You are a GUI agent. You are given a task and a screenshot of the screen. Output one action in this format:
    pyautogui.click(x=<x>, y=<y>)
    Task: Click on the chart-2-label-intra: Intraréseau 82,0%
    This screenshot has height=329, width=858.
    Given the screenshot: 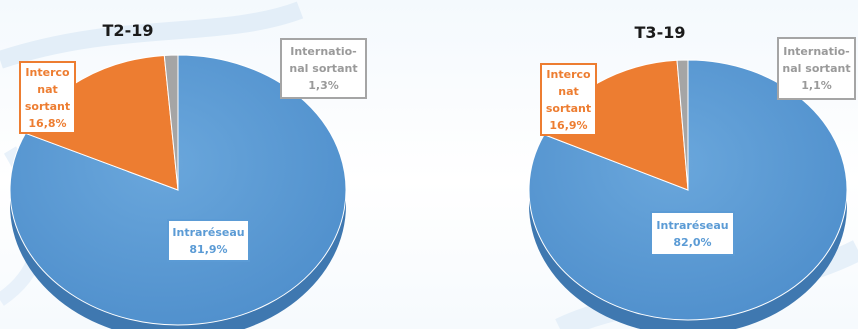 What is the action you would take?
    pyautogui.click(x=692, y=233)
    